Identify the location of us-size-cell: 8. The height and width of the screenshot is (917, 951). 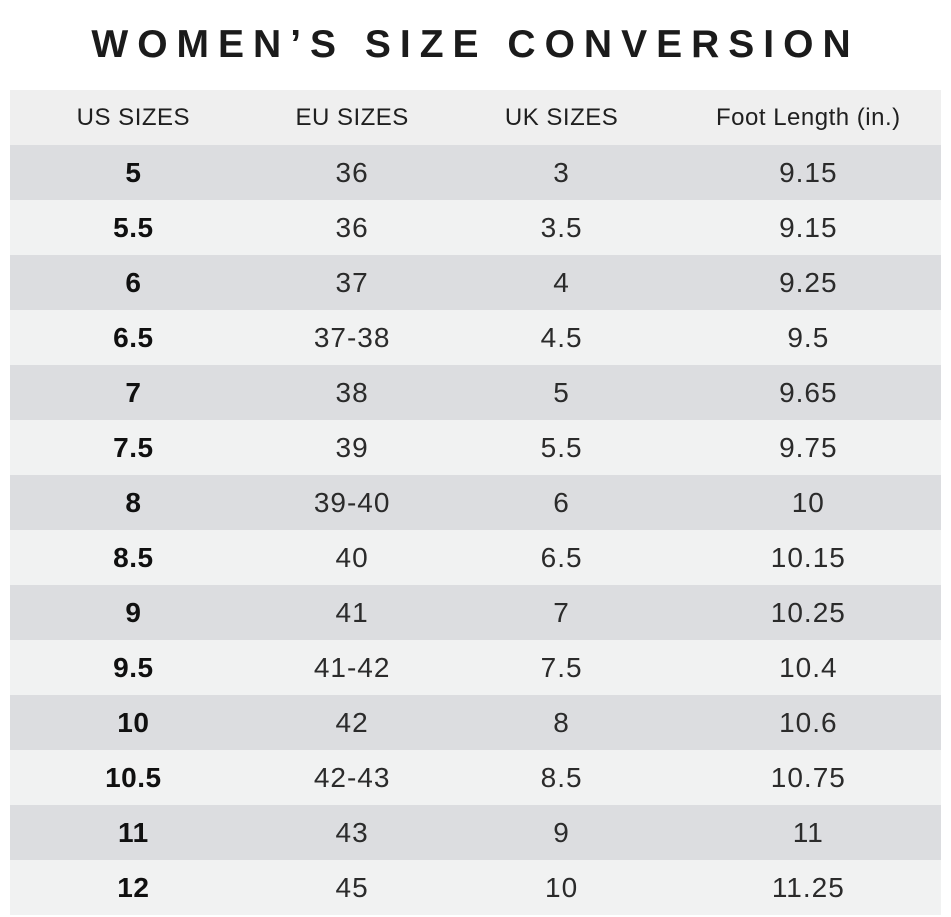
(133, 502).